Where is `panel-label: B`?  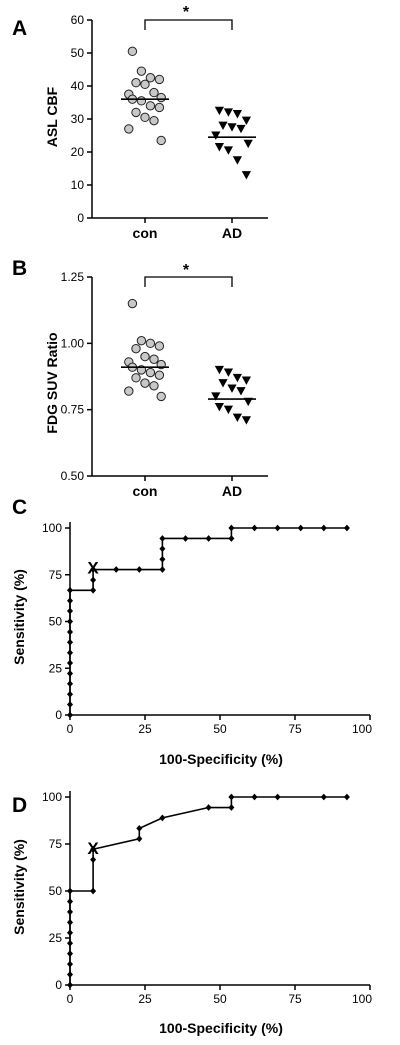 panel-label: B is located at coordinates (19, 268).